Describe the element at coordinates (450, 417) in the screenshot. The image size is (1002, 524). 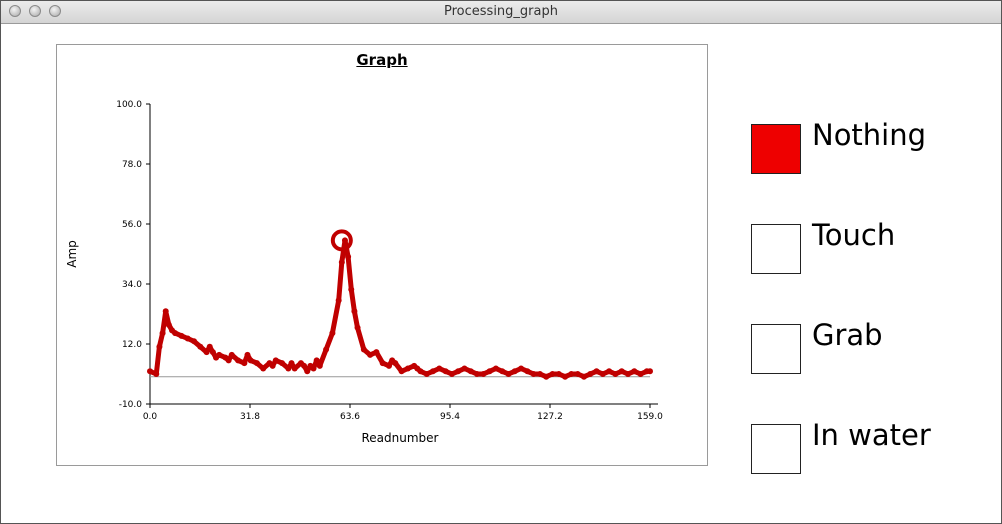
I see `x-tick-label: 95.4` at that location.